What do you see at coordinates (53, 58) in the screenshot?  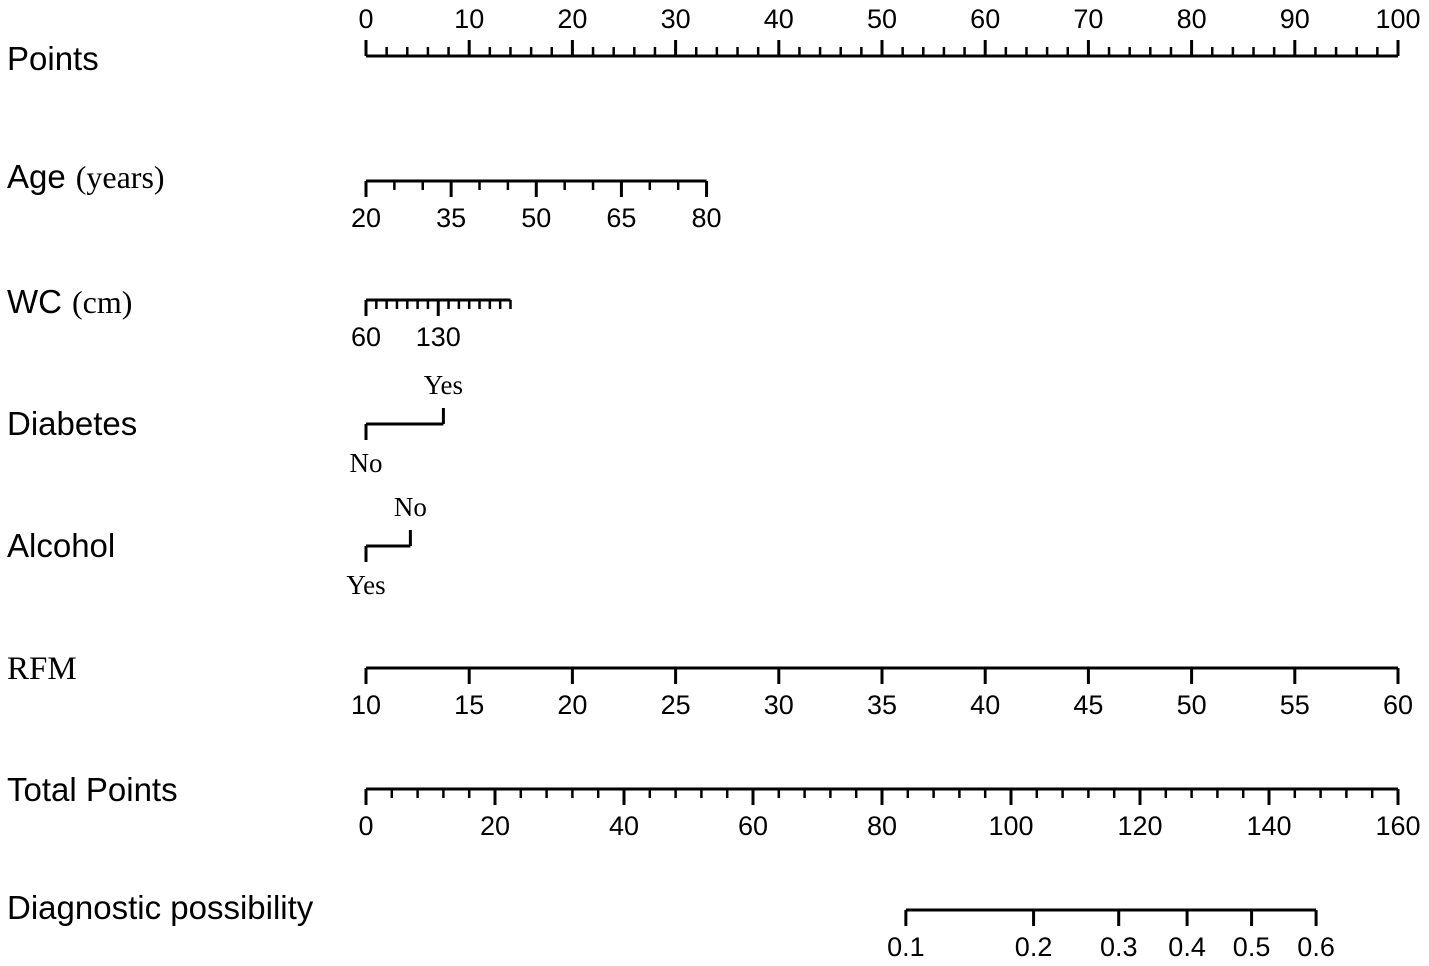 I see `row-label-points: Points` at bounding box center [53, 58].